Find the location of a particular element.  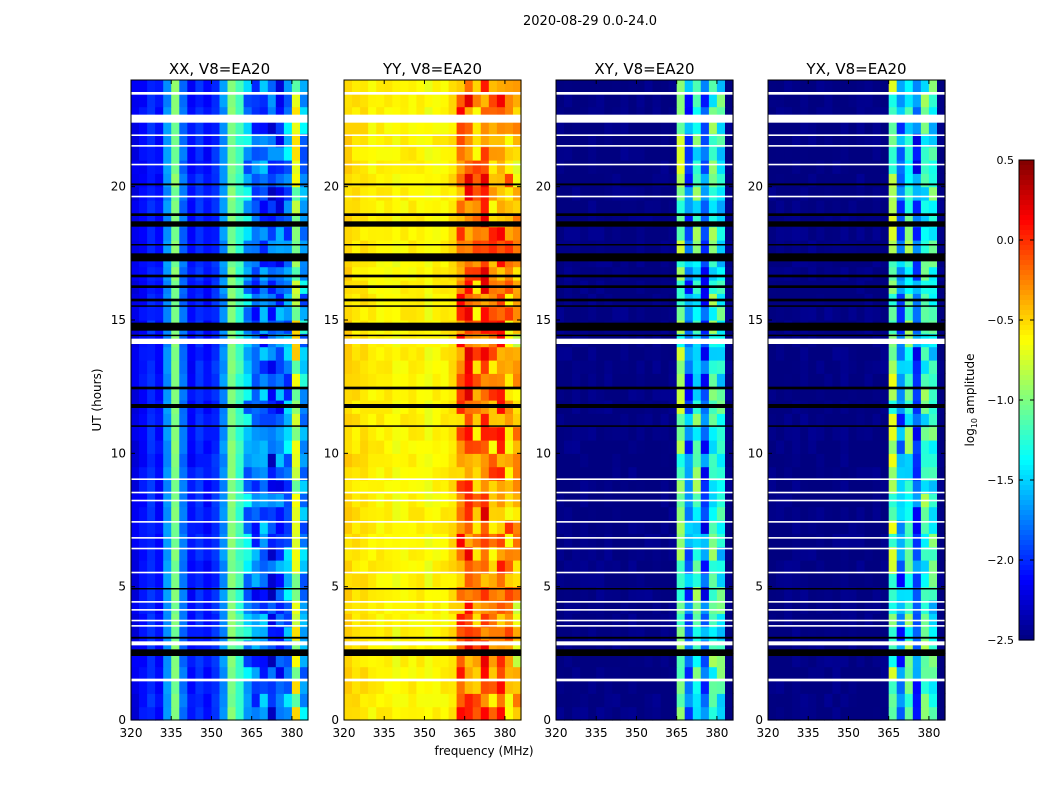

colorbar-tick-label: 0.0 is located at coordinates (1006, 240).